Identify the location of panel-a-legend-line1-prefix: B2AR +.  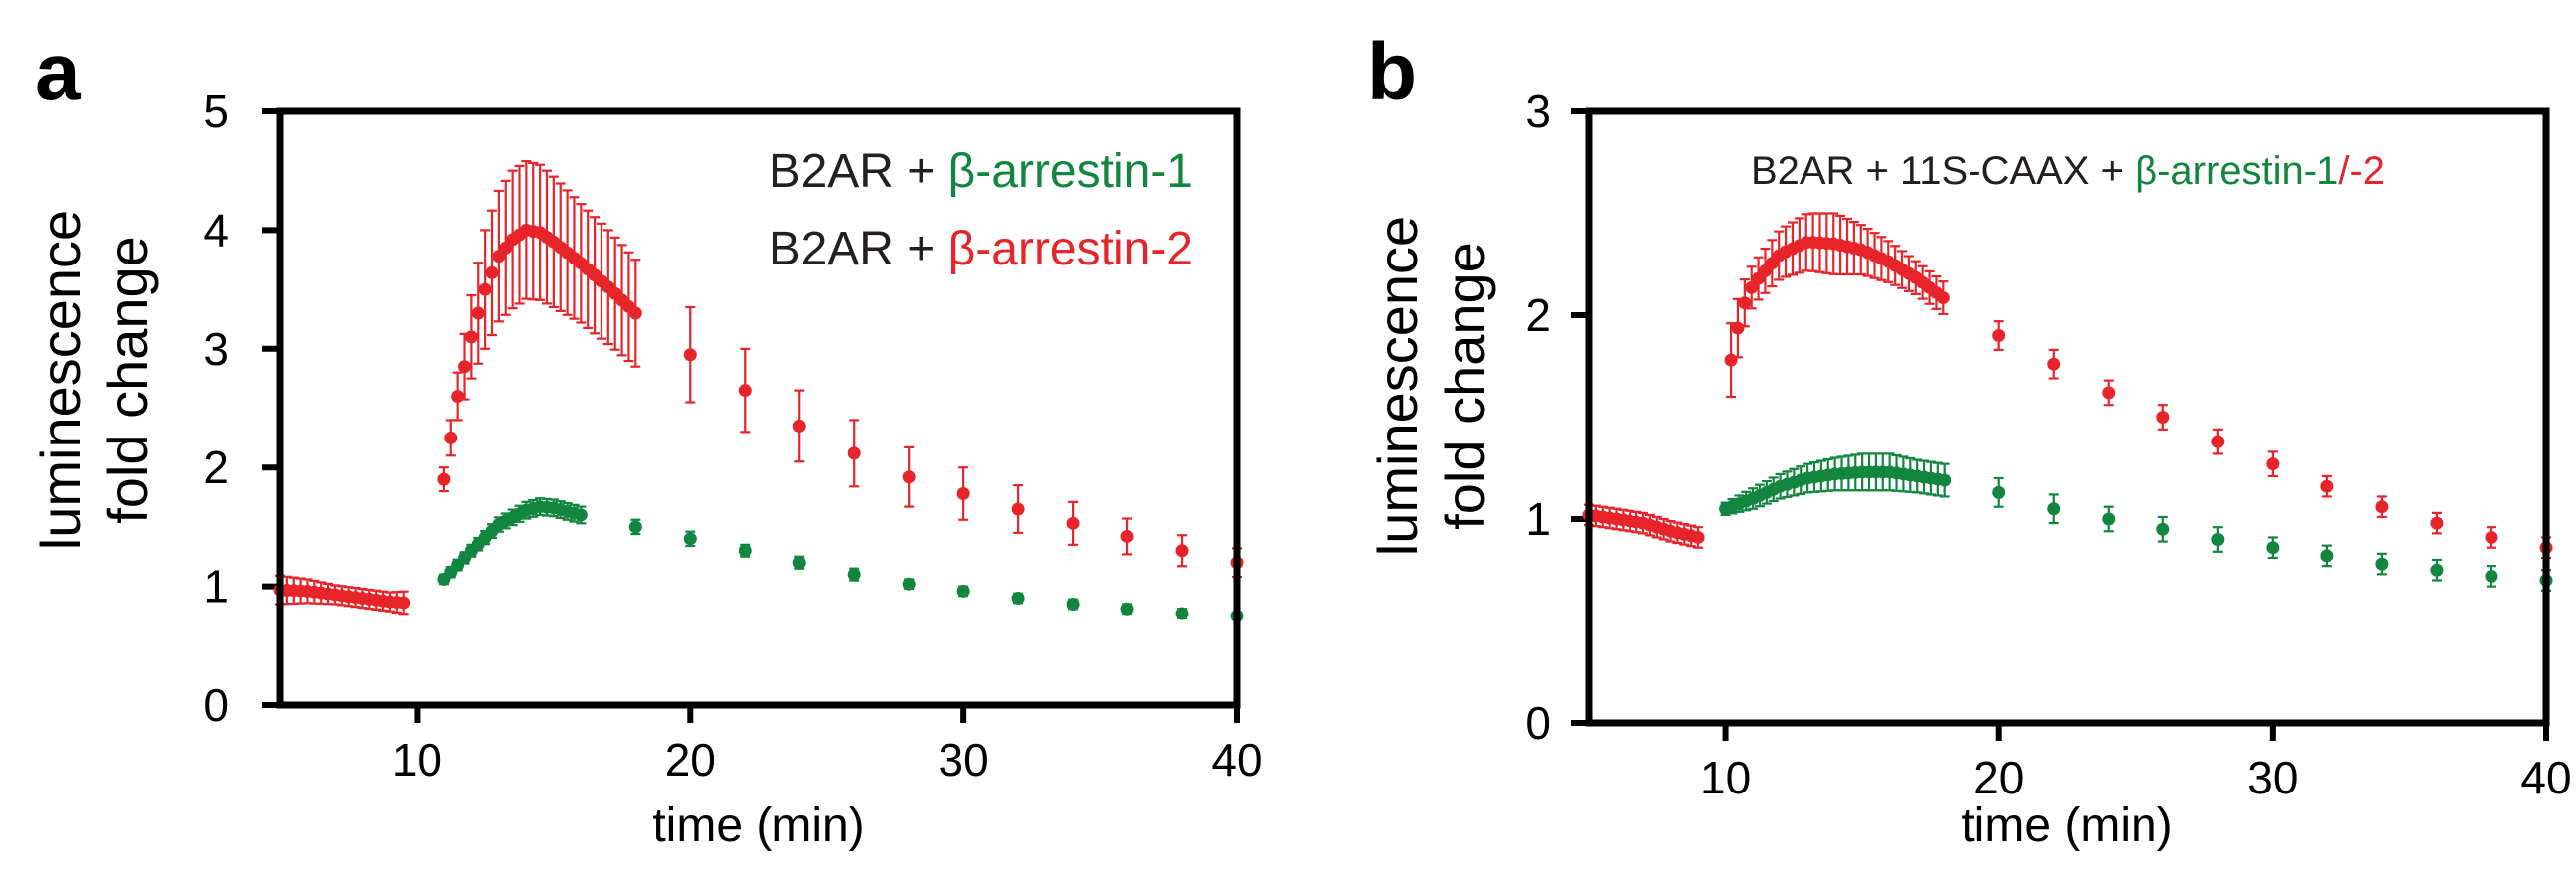
(859, 171).